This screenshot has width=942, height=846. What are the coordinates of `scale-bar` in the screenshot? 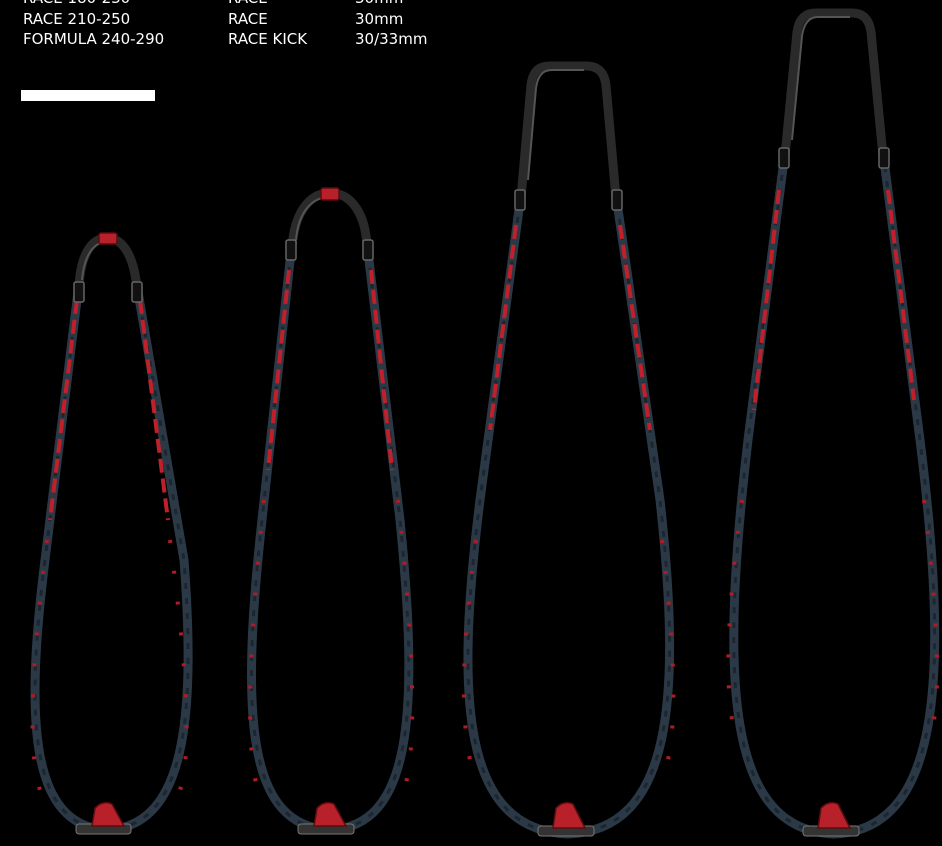 It's located at (88, 95).